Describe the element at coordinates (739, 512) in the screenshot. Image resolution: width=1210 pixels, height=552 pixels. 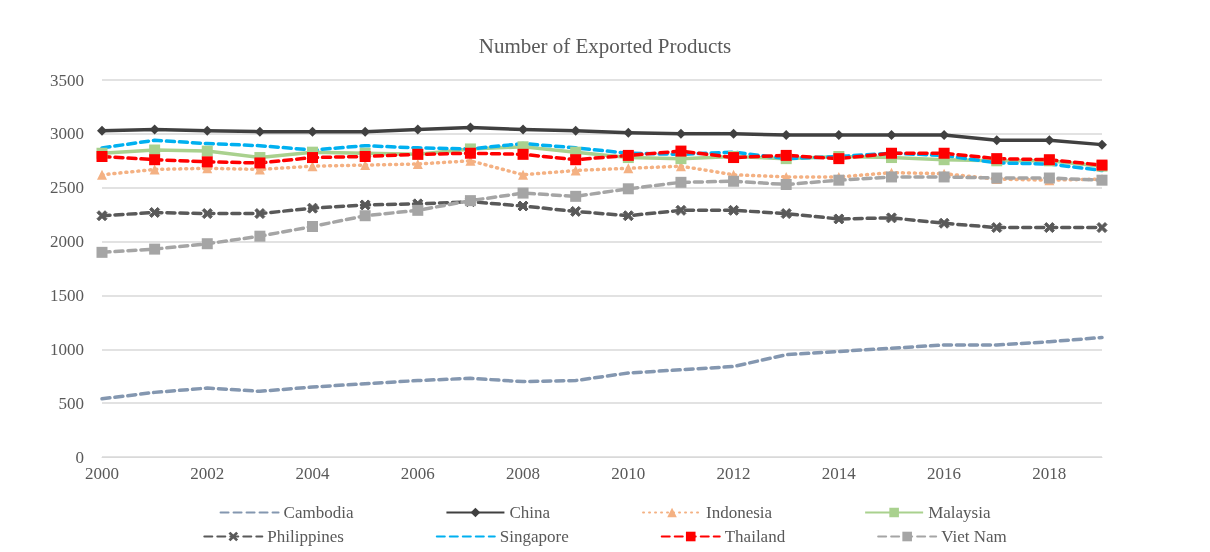
I see `legend-label: Indonesia` at that location.